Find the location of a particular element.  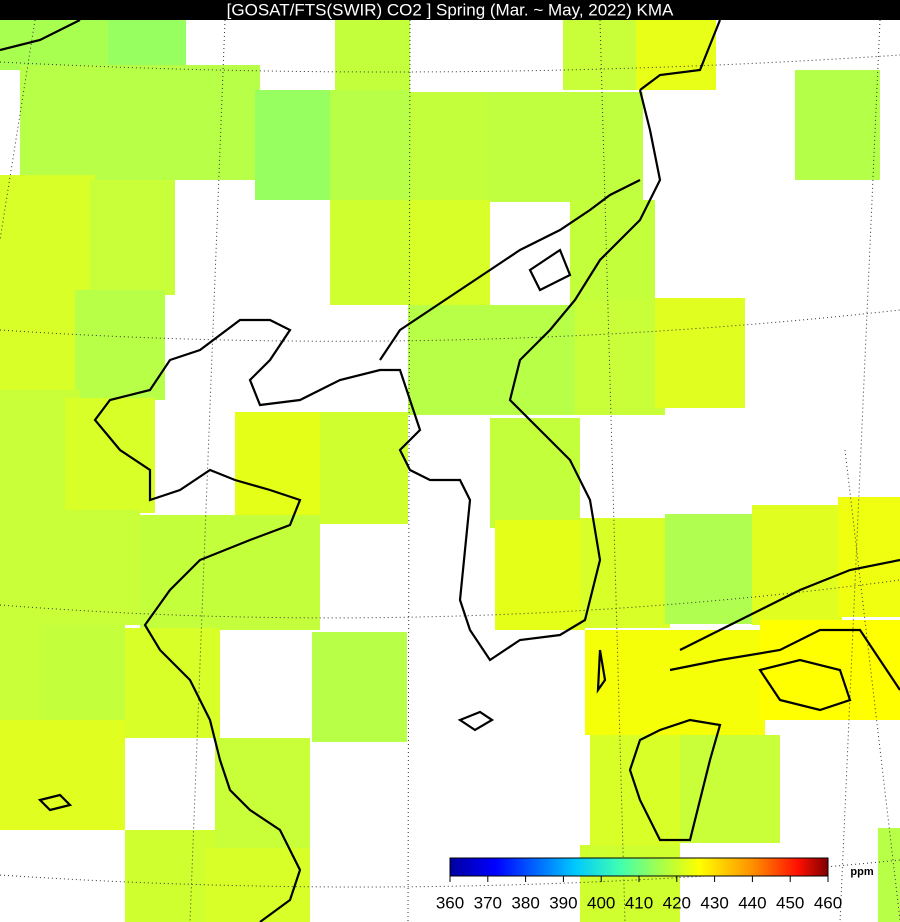

colorbar-unit: ppm is located at coordinates (861, 872).